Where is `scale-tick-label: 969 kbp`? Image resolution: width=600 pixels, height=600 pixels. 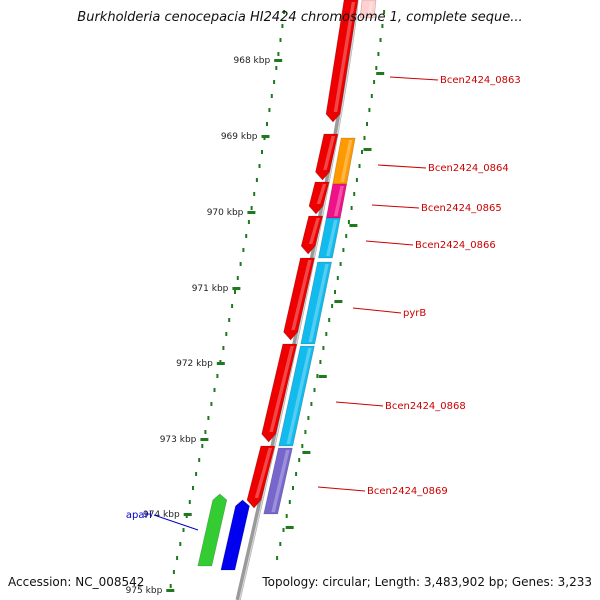
scale-tick-label: 969 kbp is located at coordinates (239, 137).